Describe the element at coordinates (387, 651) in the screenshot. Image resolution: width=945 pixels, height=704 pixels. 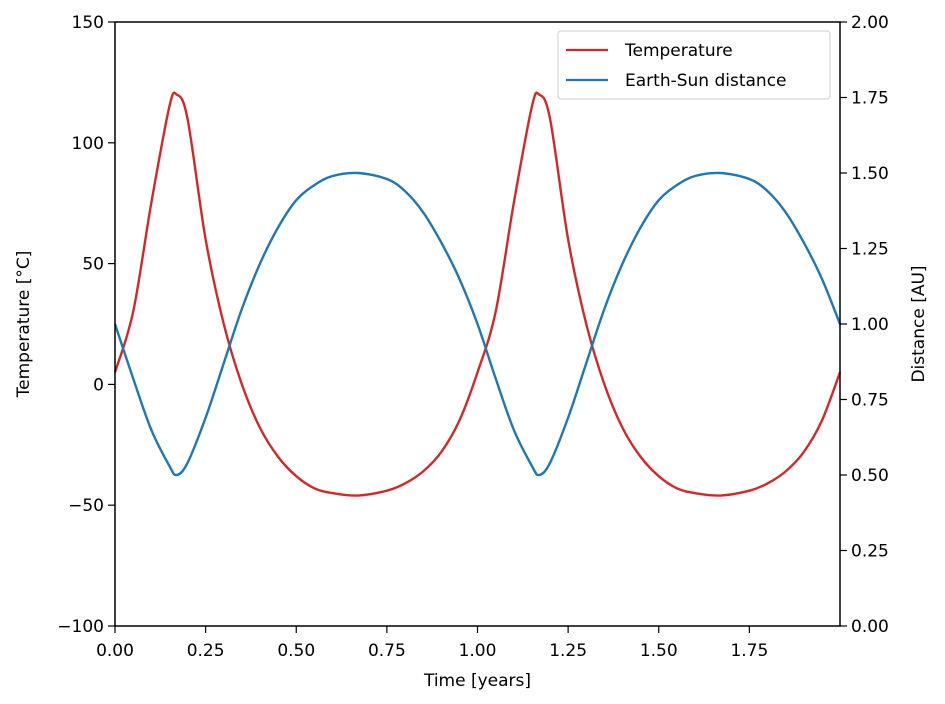
I see `x-tick-label: 0.75` at that location.